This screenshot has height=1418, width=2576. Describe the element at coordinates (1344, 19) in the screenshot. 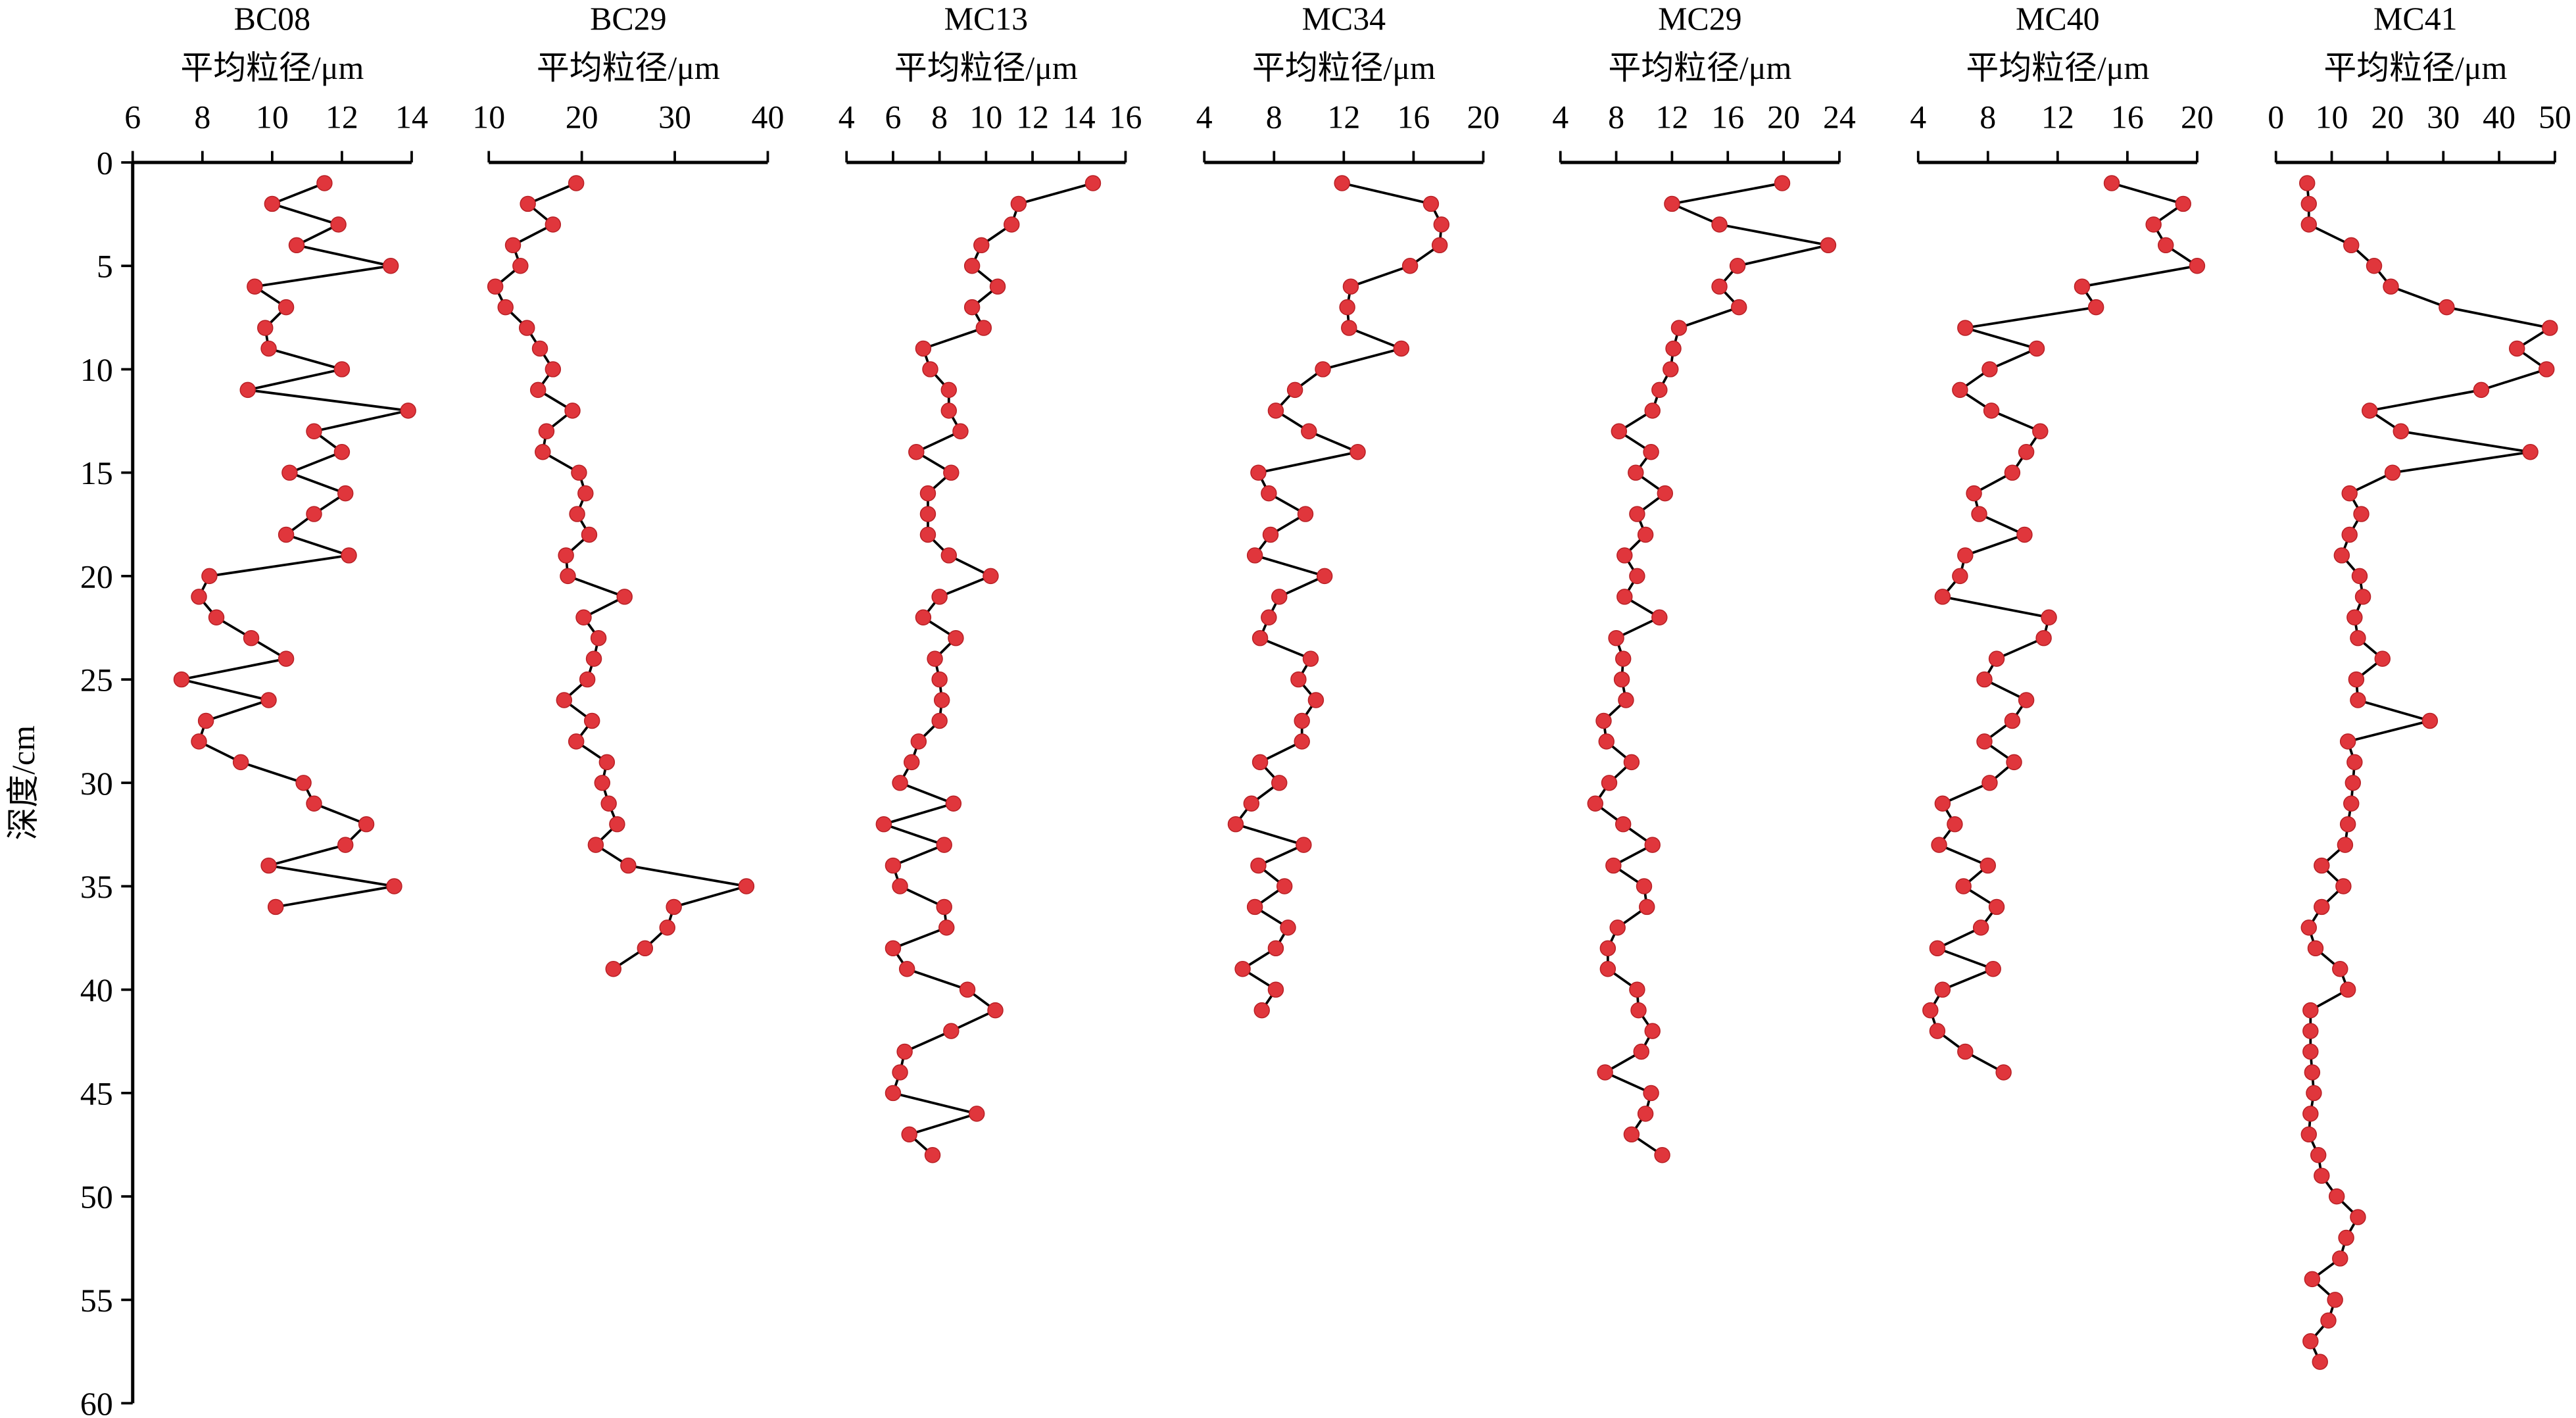

I see `panel-title: MC34` at that location.